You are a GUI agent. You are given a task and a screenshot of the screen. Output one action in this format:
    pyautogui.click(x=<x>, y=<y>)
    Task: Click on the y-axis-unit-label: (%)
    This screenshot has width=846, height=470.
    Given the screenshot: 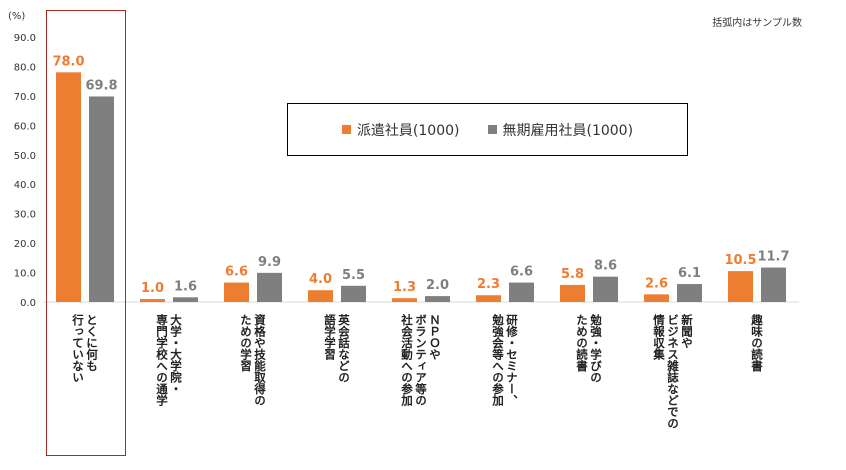 What is the action you would take?
    pyautogui.click(x=17, y=16)
    